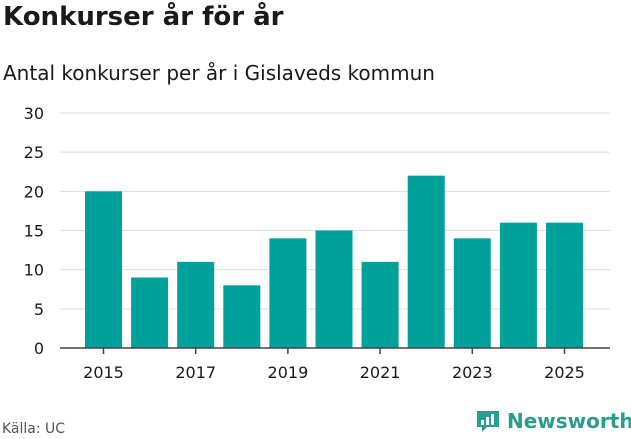 Image resolution: width=631 pixels, height=439 pixels. What do you see at coordinates (39, 309) in the screenshot?
I see `y-tick-label: 5` at bounding box center [39, 309].